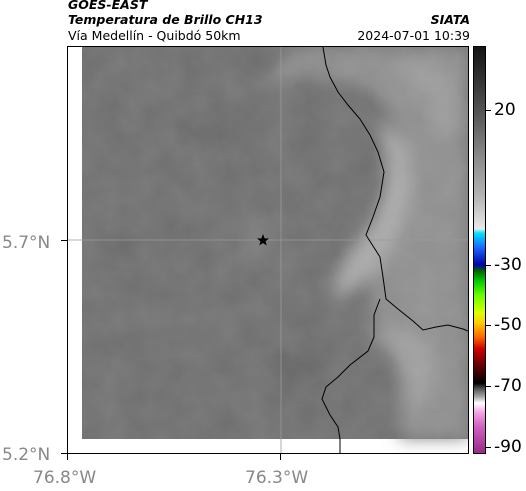 The image size is (526, 491). What do you see at coordinates (65, 478) in the screenshot?
I see `lon-label-76.8: 76.8°W` at bounding box center [65, 478].